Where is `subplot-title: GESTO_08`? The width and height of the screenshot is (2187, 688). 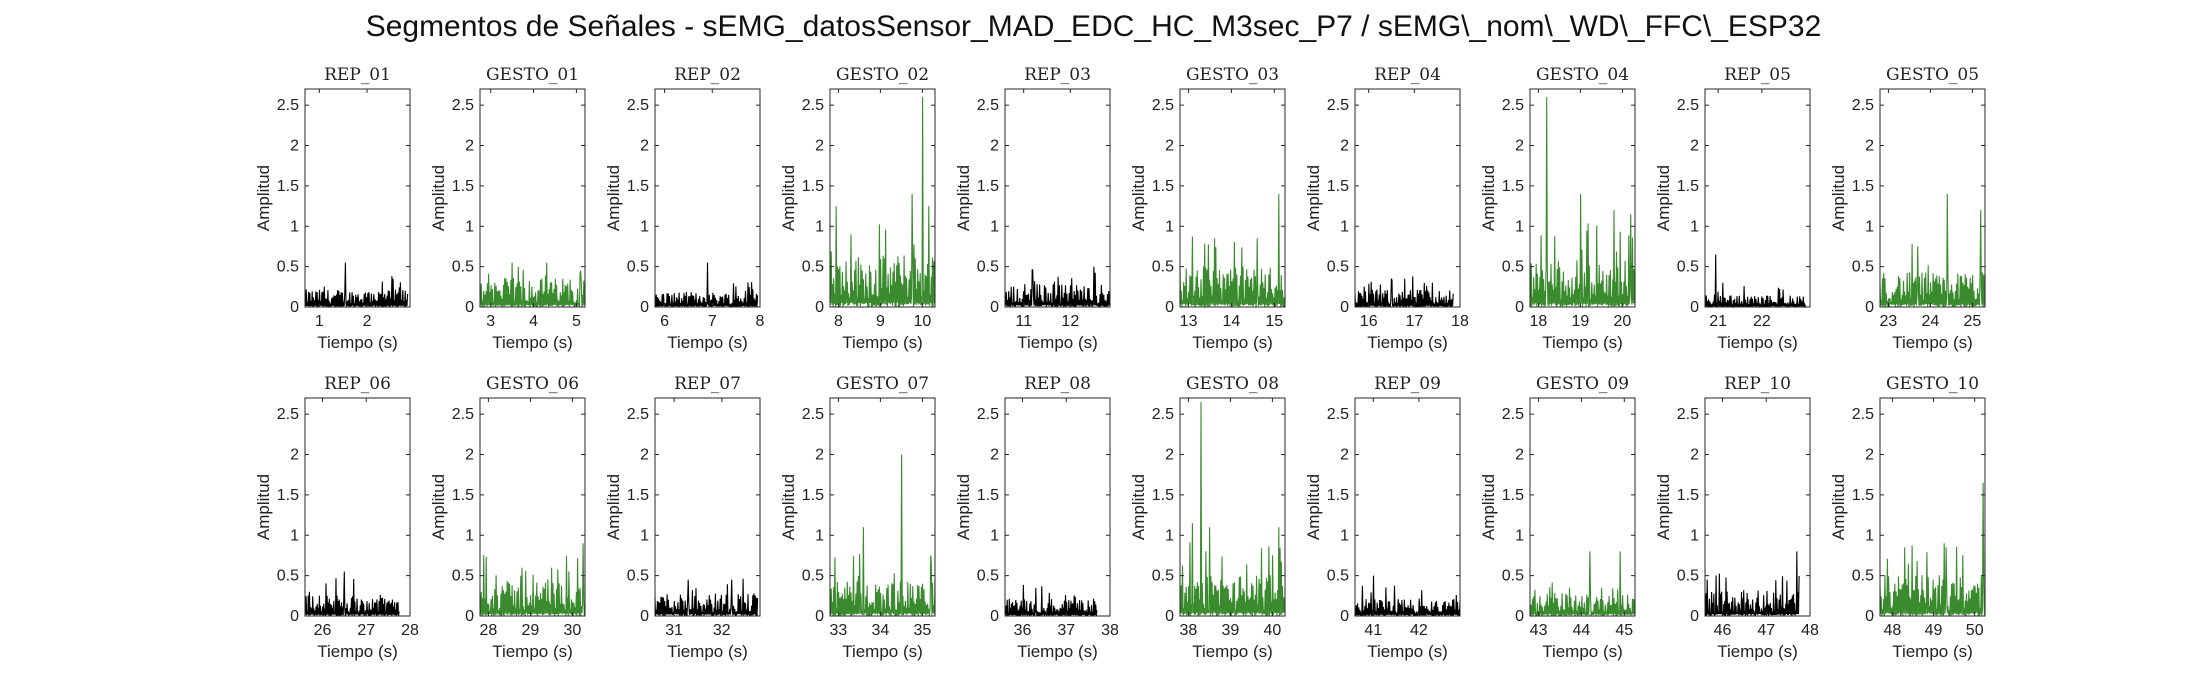 subplot-title: GESTO_08 is located at coordinates (1232, 384).